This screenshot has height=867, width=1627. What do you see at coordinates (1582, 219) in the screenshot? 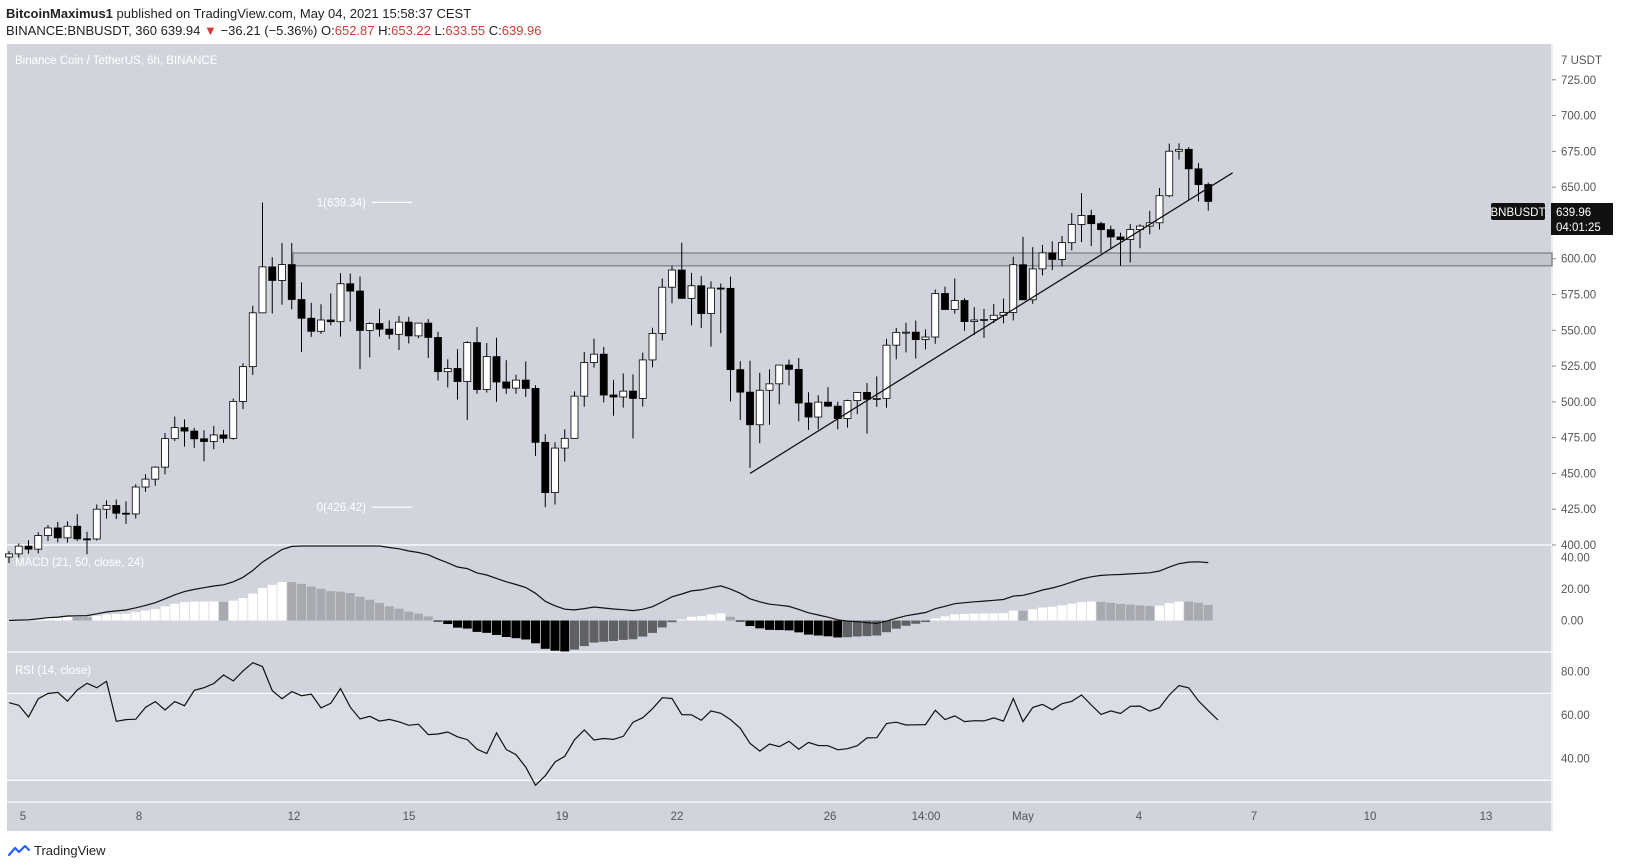
I see `price-tag-bg` at bounding box center [1582, 219].